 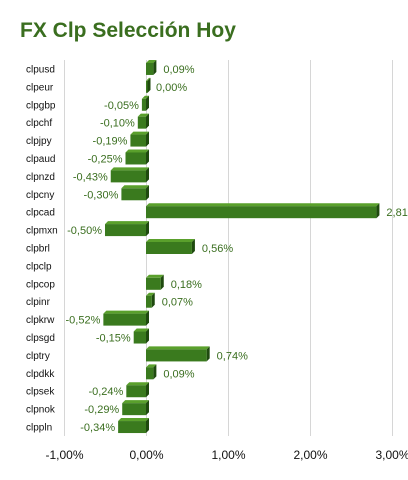 What do you see at coordinates (40, 177) in the screenshot?
I see `category-label: clpnzd` at bounding box center [40, 177].